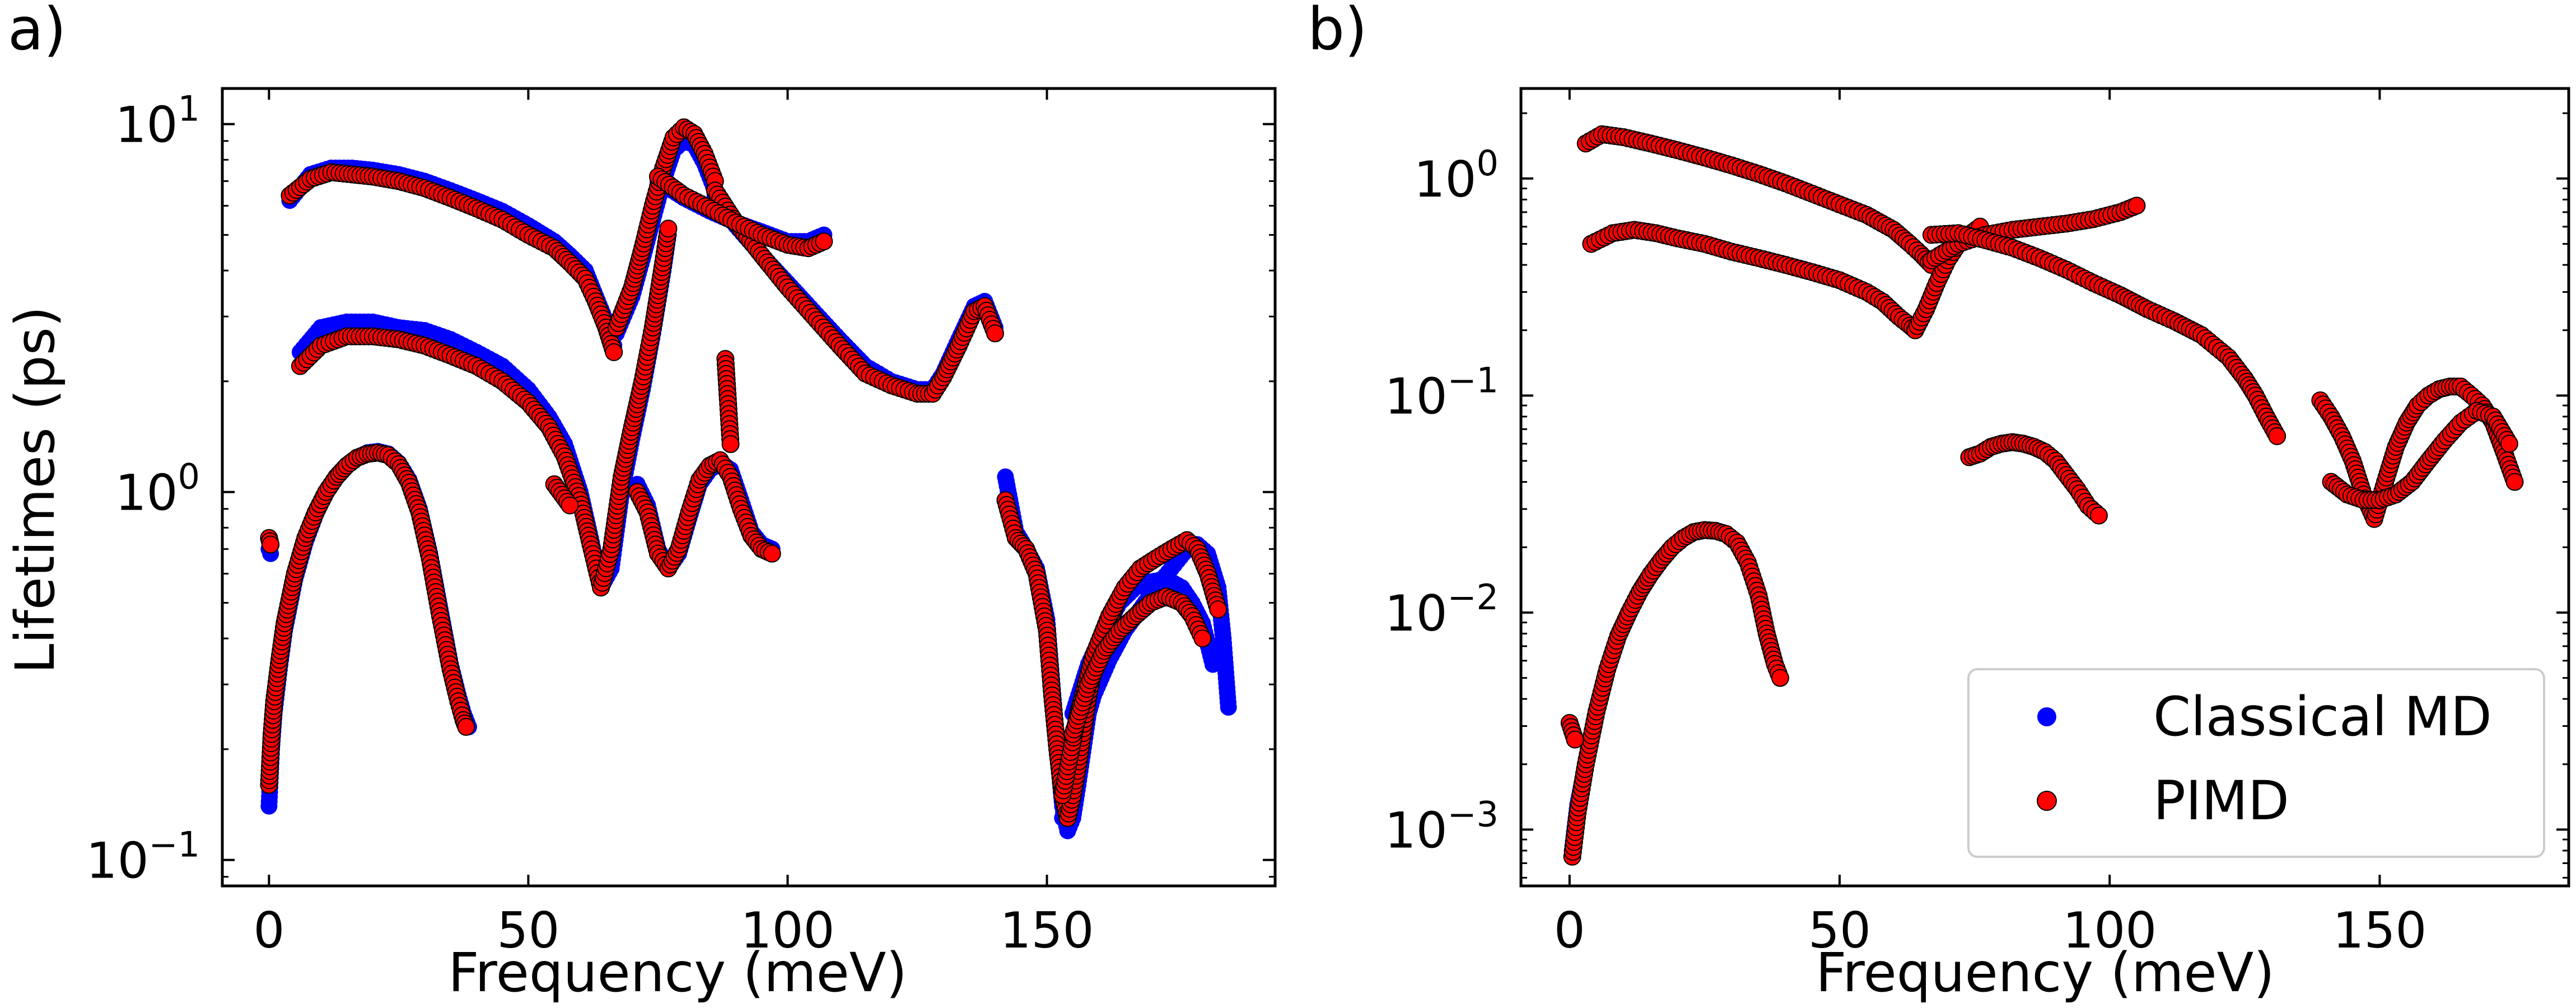  What do you see at coordinates (2322, 717) in the screenshot?
I see `legend-label-classical-md: Classical MD` at bounding box center [2322, 717].